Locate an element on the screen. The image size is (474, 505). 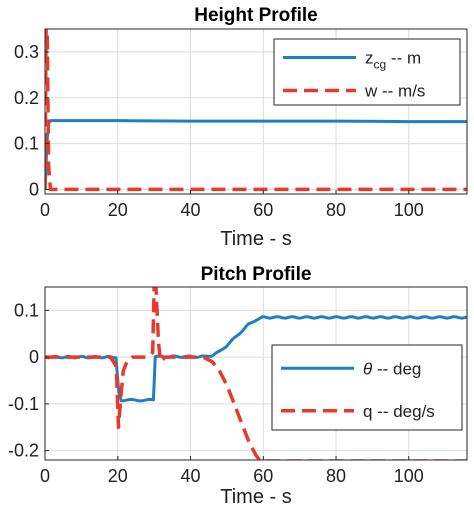
height-ytick-label: 0.2 is located at coordinates (26, 98).